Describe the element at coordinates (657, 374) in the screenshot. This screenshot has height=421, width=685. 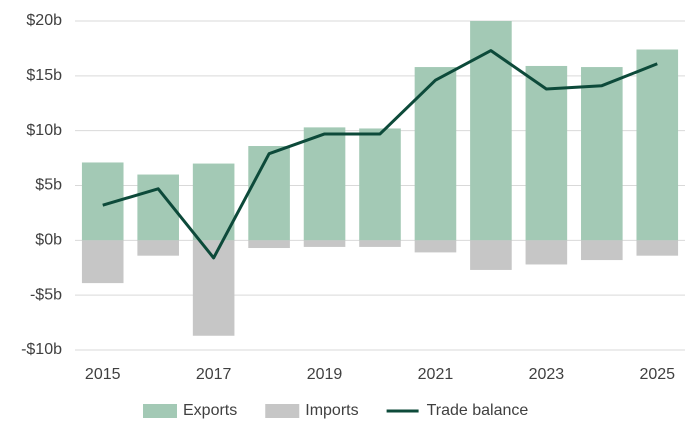
I see `x-tick-label: 2025` at that location.